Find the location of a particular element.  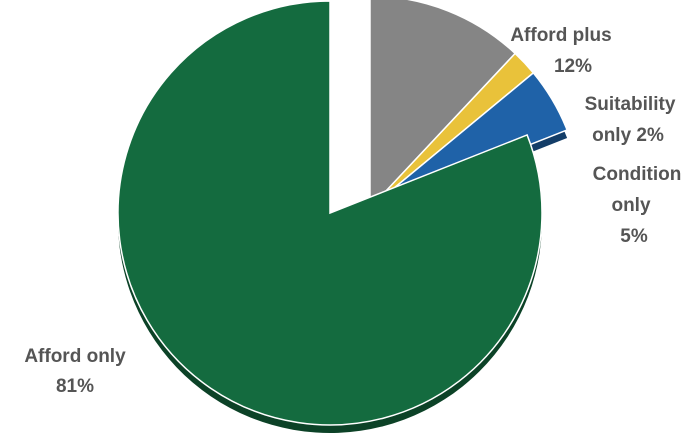

label-condition-only-line-2: 5% is located at coordinates (634, 236).